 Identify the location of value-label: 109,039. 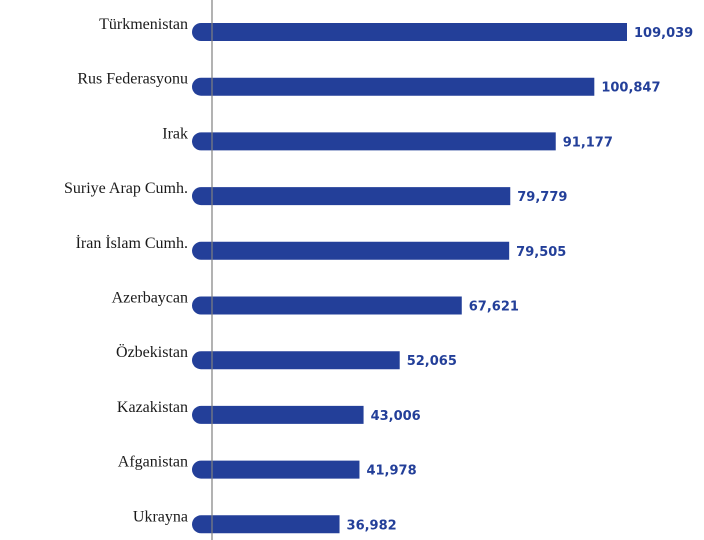
(663, 33).